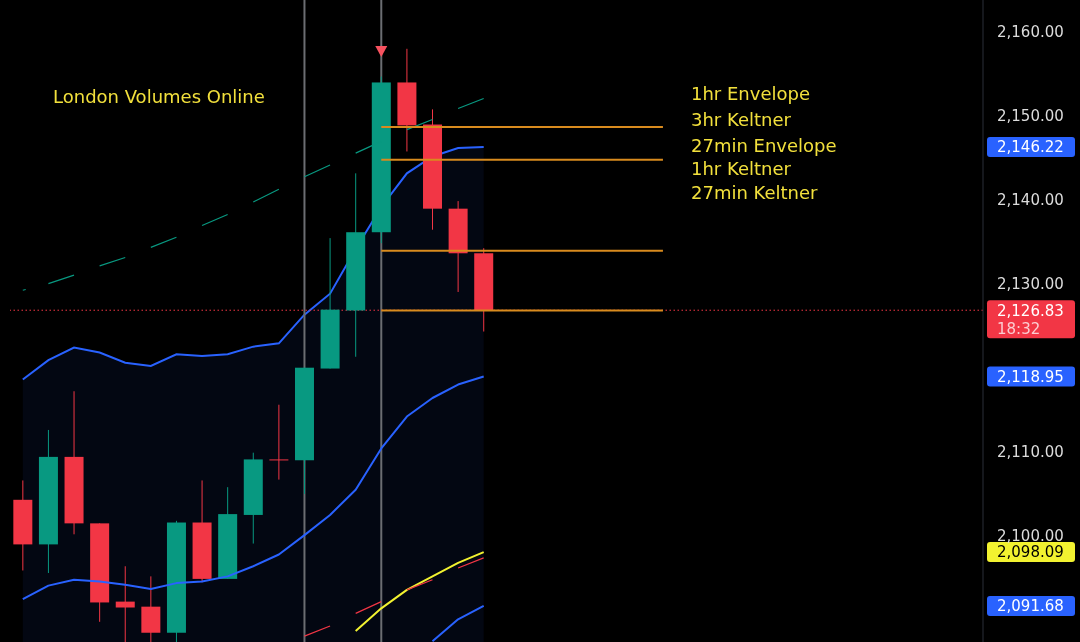 This screenshot has width=1080, height=642. What do you see at coordinates (1030, 115) in the screenshot?
I see `y-tick-label: 2,150.00` at bounding box center [1030, 115].